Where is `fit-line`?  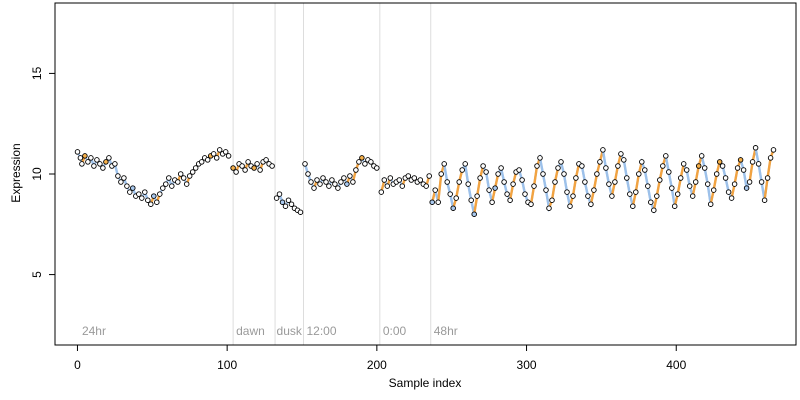 fit-line is located at coordinates (425, 181).